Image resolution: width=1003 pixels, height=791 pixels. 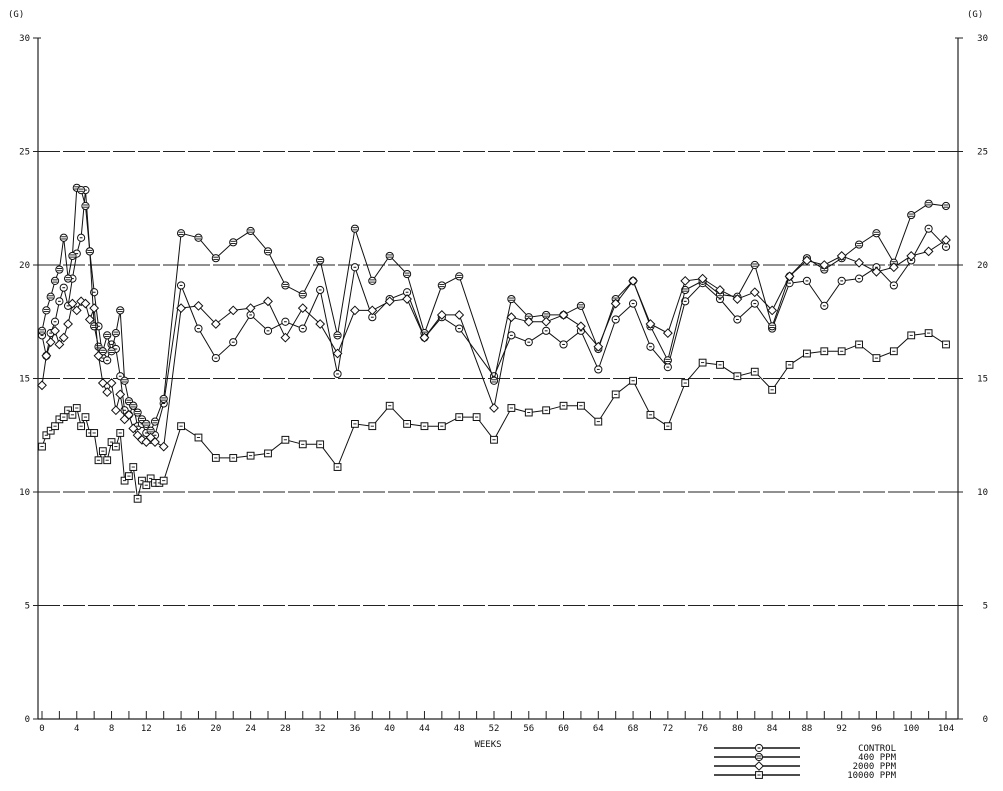 I want to click on y-tick-label-left: 30, so click(x=24, y=39).